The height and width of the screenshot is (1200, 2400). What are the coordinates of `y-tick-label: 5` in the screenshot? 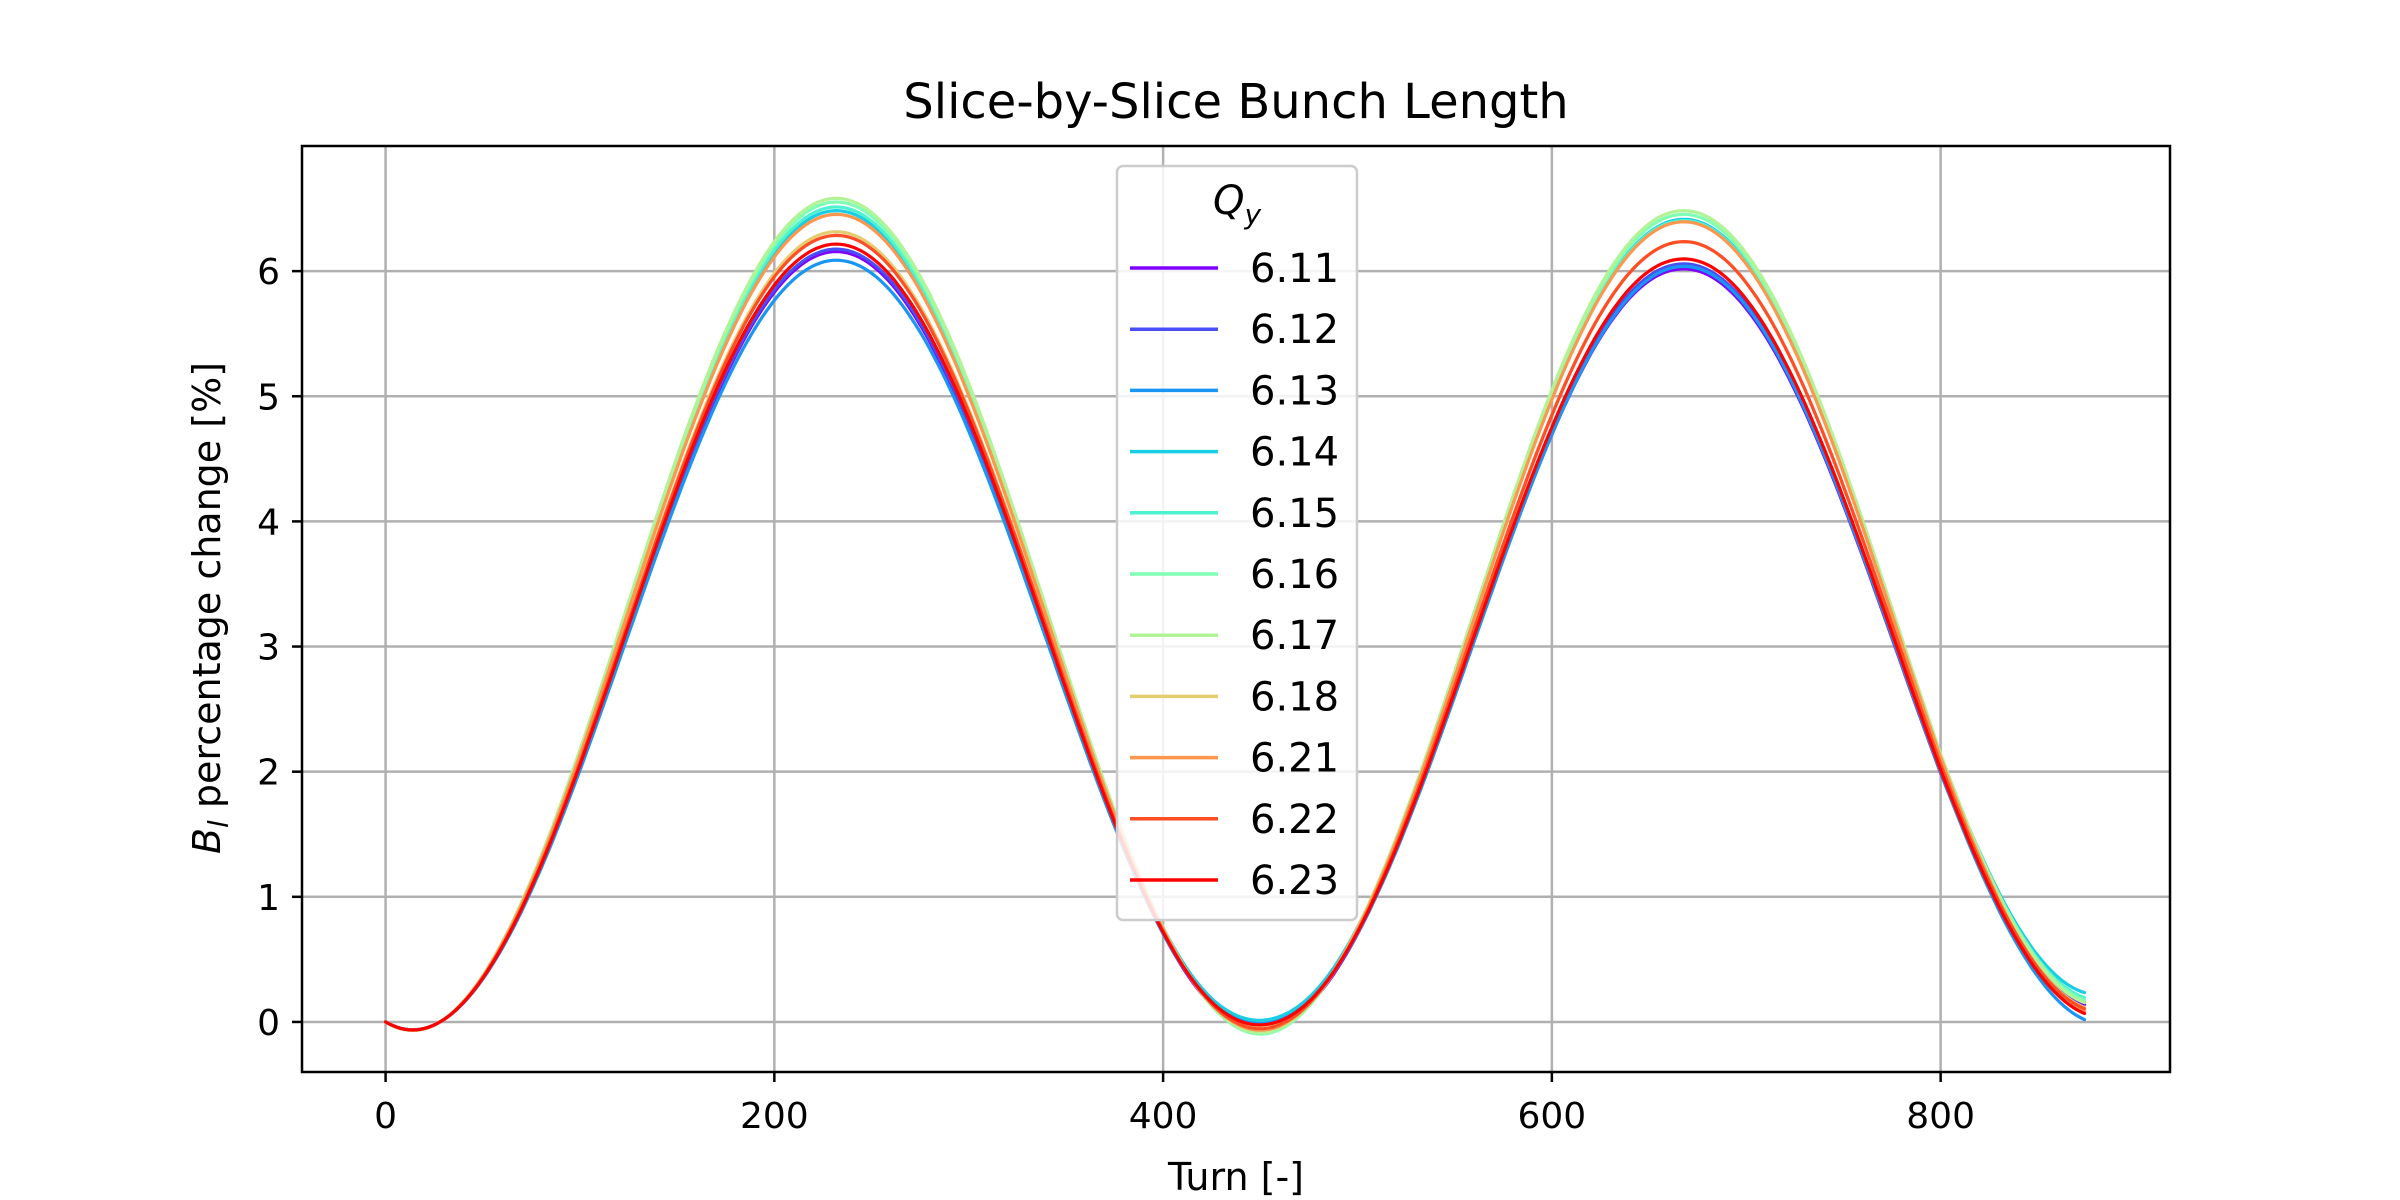 It's located at (268, 397).